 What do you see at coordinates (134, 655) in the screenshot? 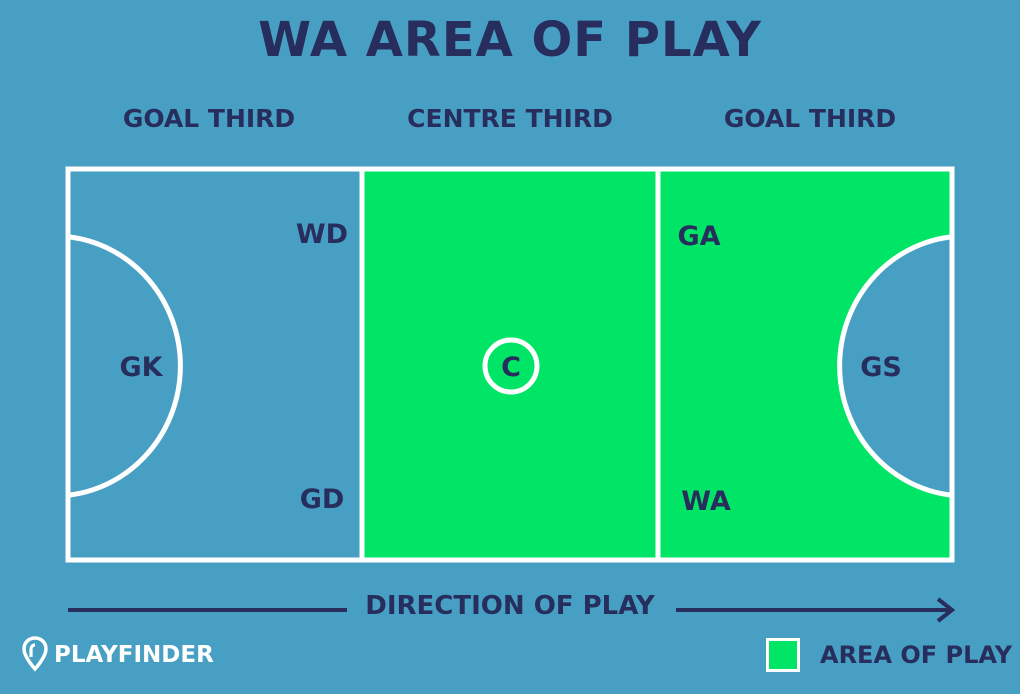
I see `brand-logo-text: PLAYFINDER` at bounding box center [134, 655].